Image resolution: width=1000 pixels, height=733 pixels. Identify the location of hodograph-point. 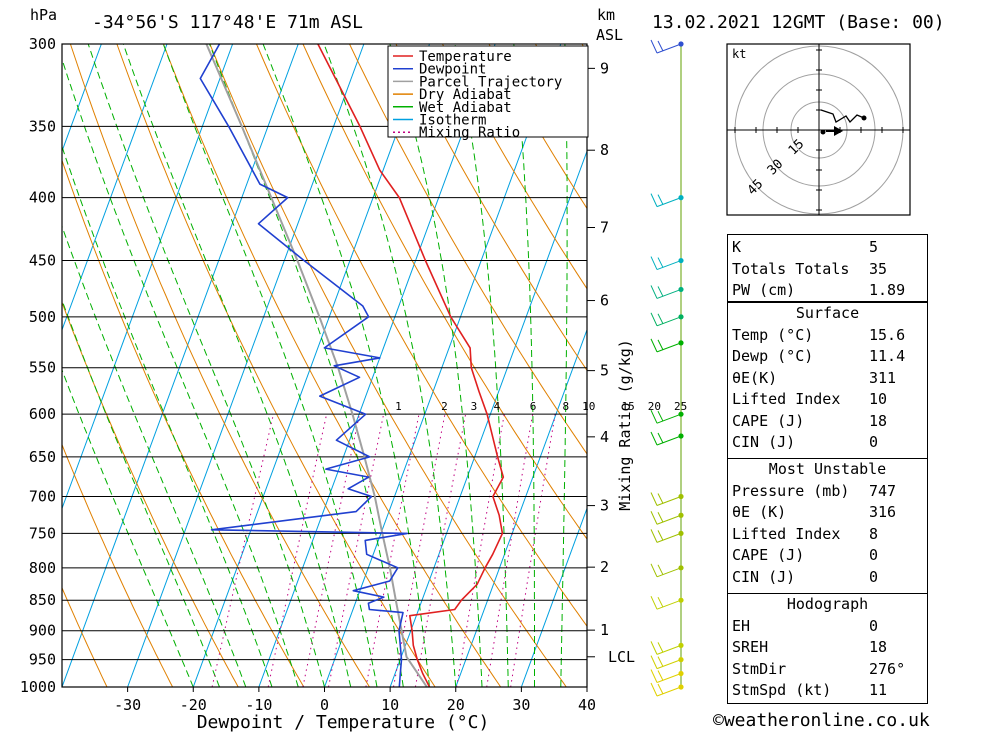
(864, 118).